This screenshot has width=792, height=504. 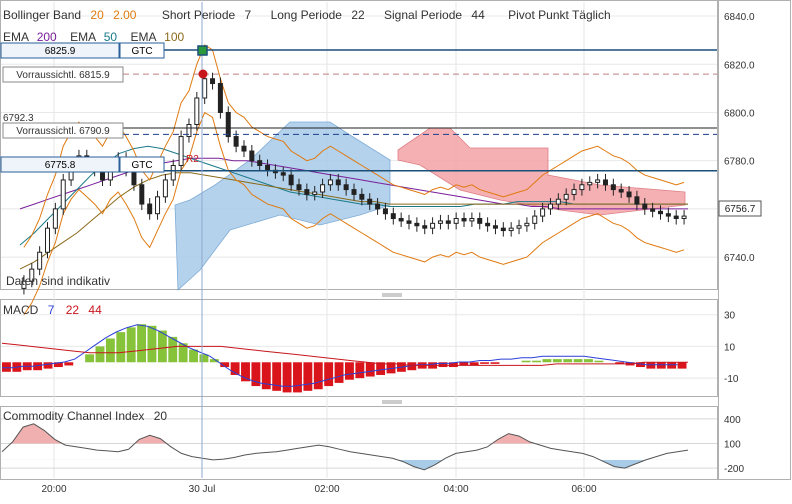 I want to click on pivot-label: Pivot Punkt Täglich, so click(x=559, y=15).